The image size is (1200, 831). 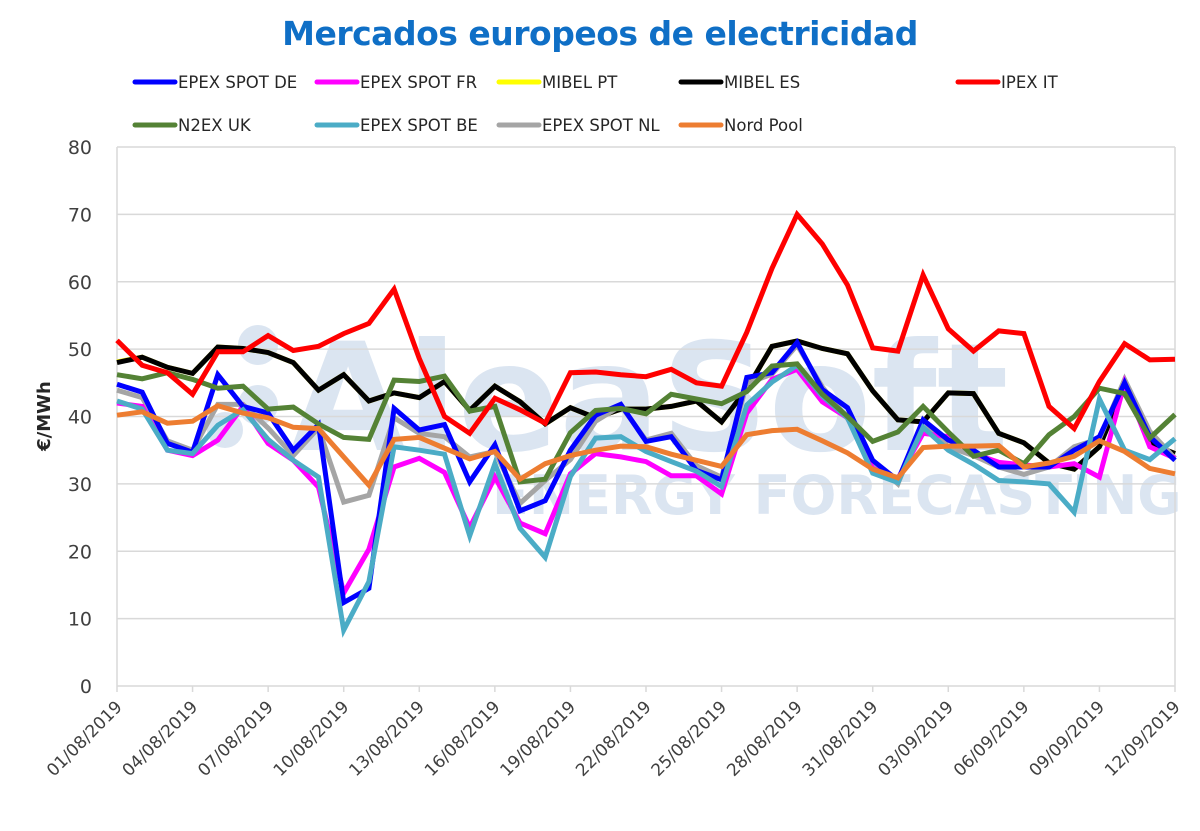 I want to click on x-tick-label: 03/09/2019, so click(x=915, y=738).